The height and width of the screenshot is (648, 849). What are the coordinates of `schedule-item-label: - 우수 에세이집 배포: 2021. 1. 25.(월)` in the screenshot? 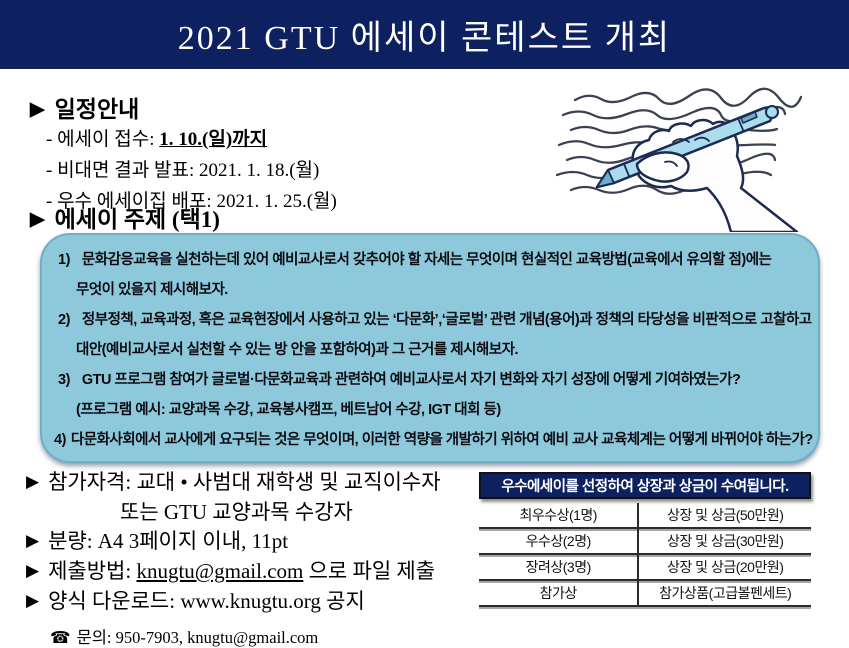 It's located at (191, 201).